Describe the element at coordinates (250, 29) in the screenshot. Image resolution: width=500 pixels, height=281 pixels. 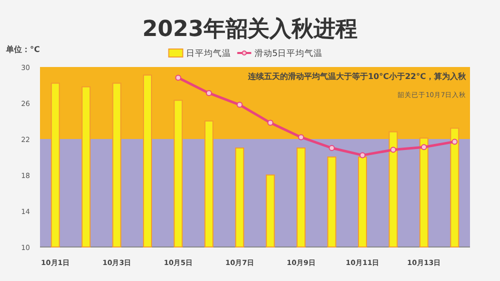
I see `chart-title: 2023年韶关入秋进程` at that location.